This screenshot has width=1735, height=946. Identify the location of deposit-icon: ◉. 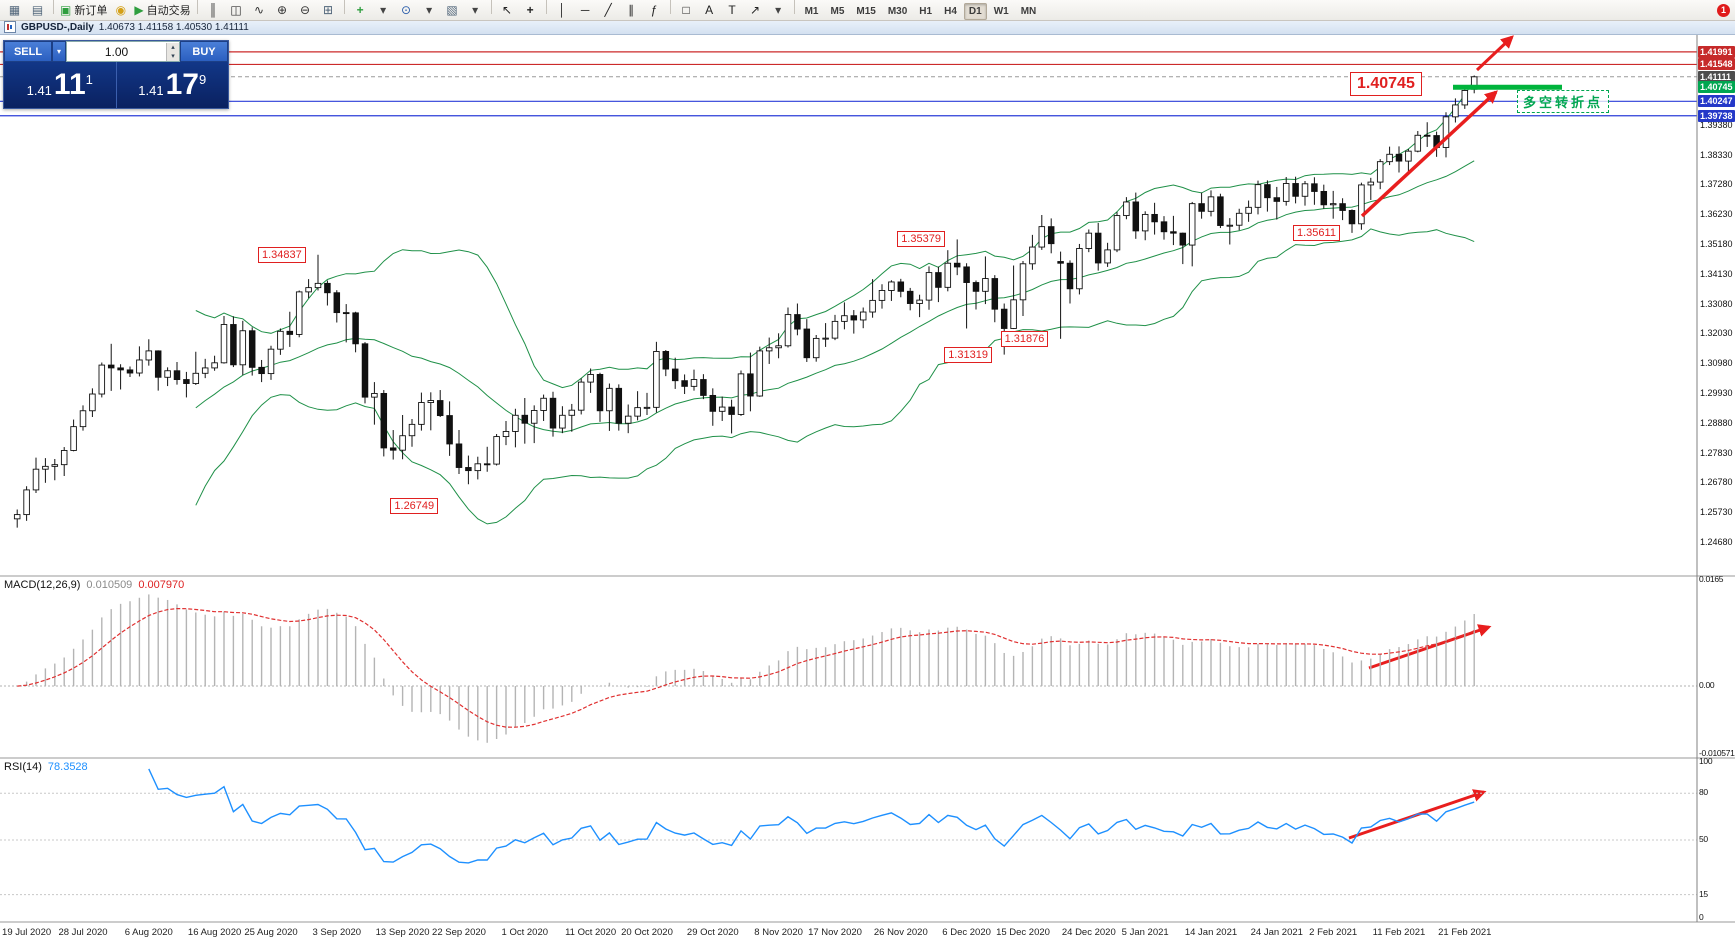
(121, 10).